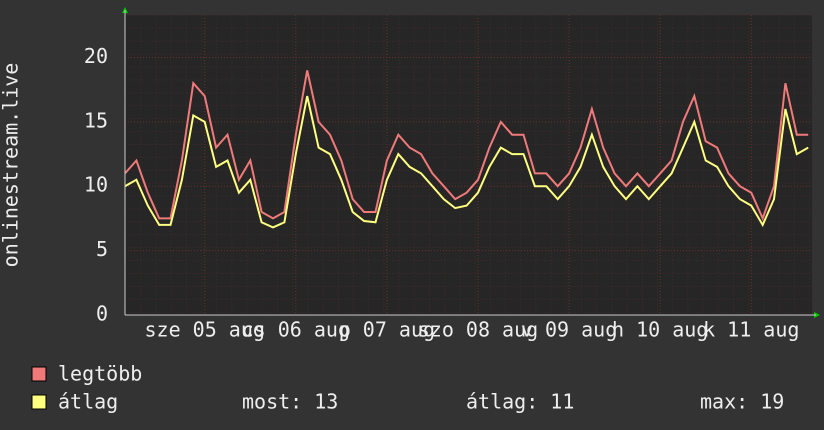  What do you see at coordinates (96, 185) in the screenshot?
I see `y-tick-label: 10` at bounding box center [96, 185].